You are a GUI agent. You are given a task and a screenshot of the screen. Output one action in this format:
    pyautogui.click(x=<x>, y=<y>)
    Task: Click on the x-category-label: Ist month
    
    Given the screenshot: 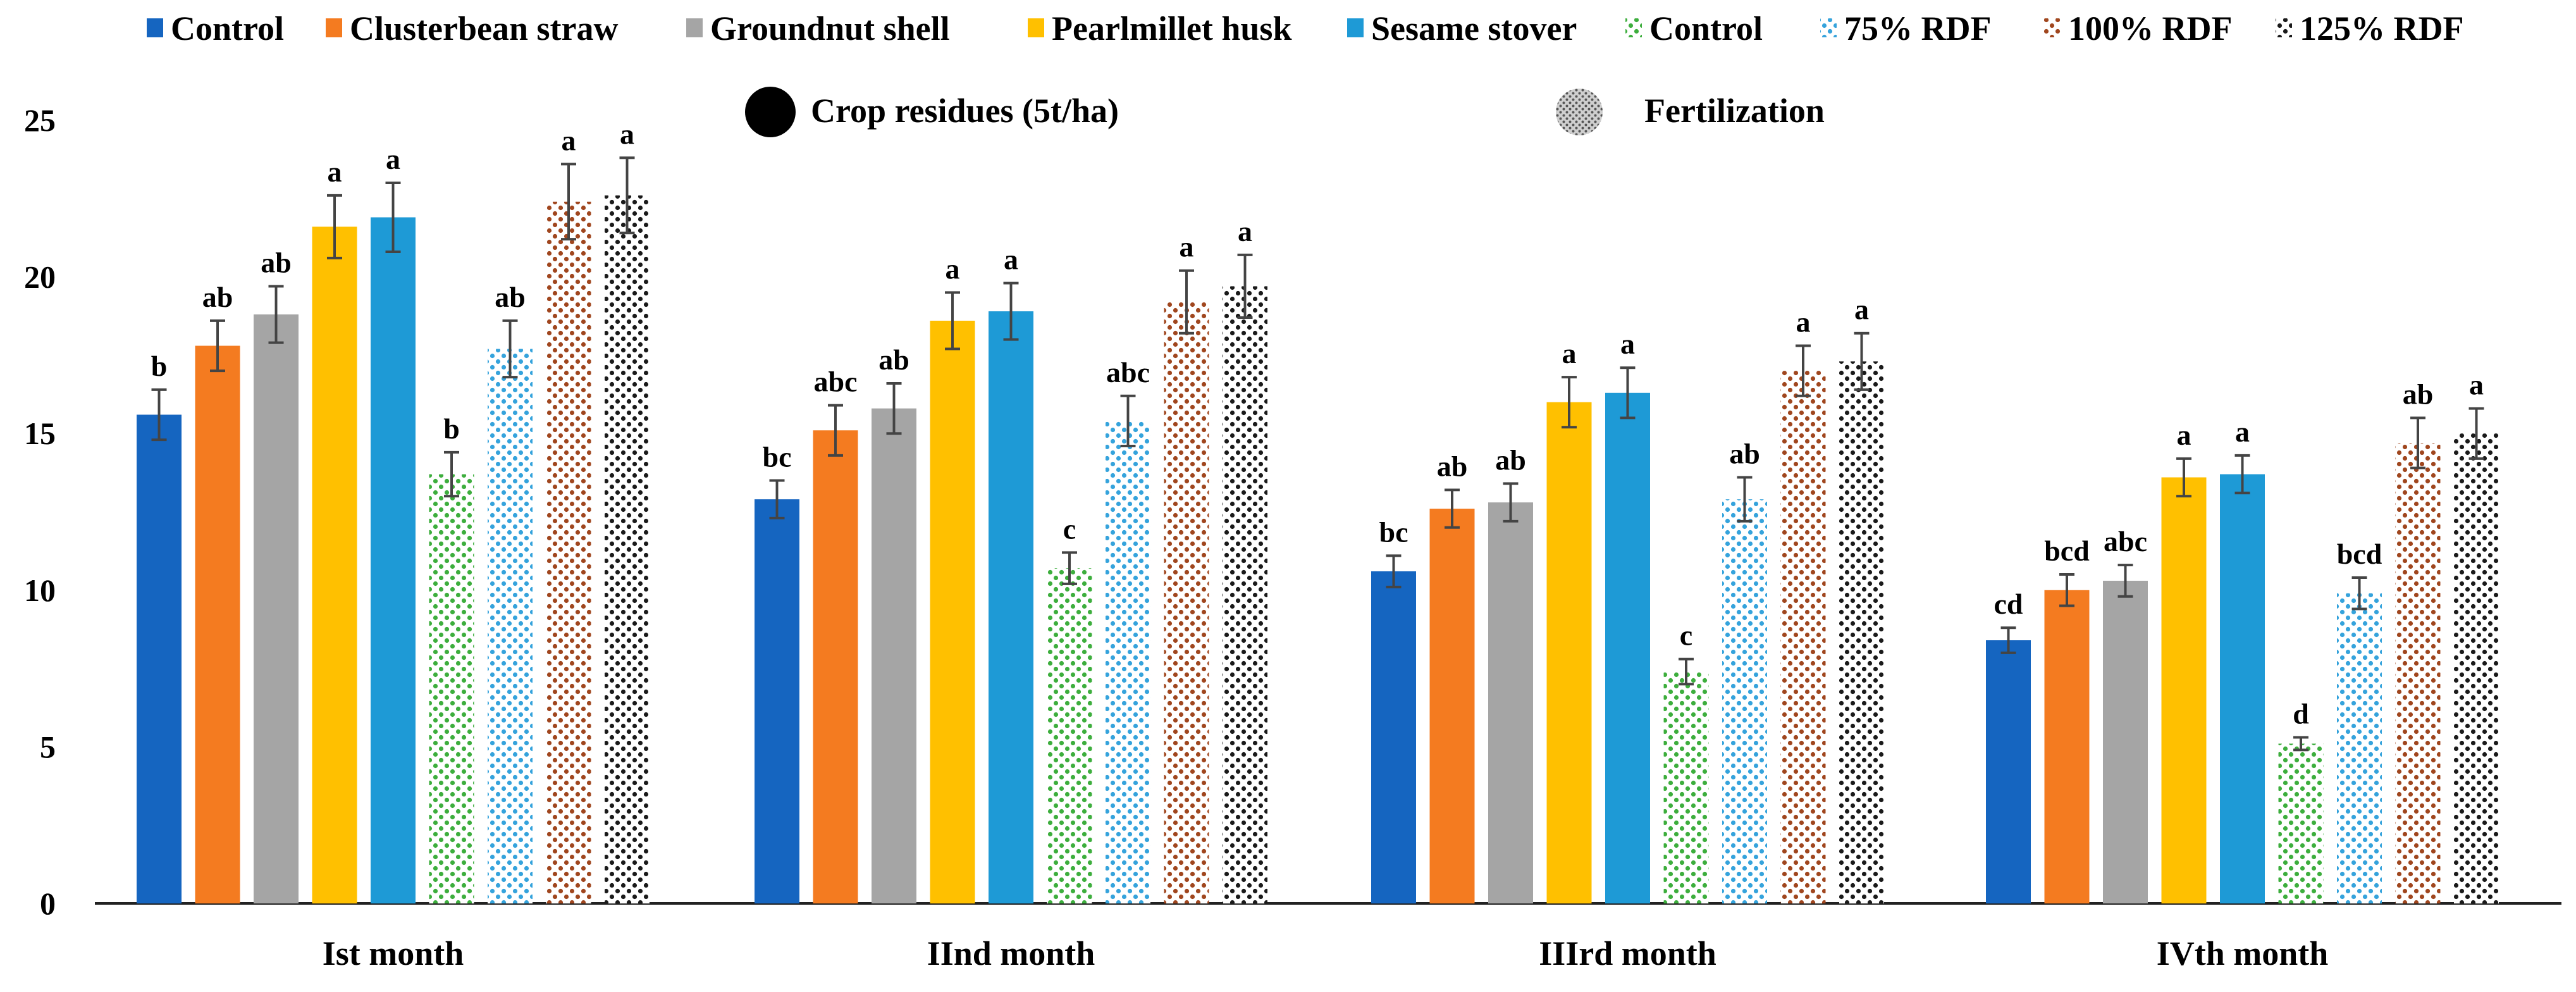 What is the action you would take?
    pyautogui.click(x=393, y=953)
    